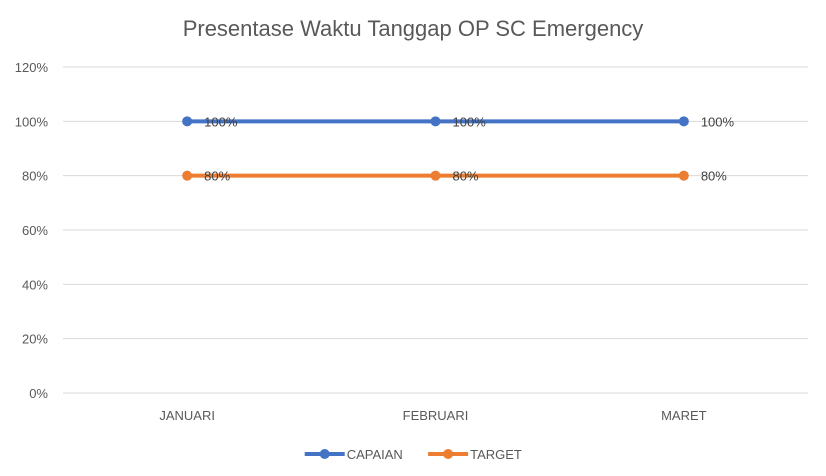 Image resolution: width=826 pixels, height=476 pixels. I want to click on x-tick-label: FEBRUARI, so click(436, 415).